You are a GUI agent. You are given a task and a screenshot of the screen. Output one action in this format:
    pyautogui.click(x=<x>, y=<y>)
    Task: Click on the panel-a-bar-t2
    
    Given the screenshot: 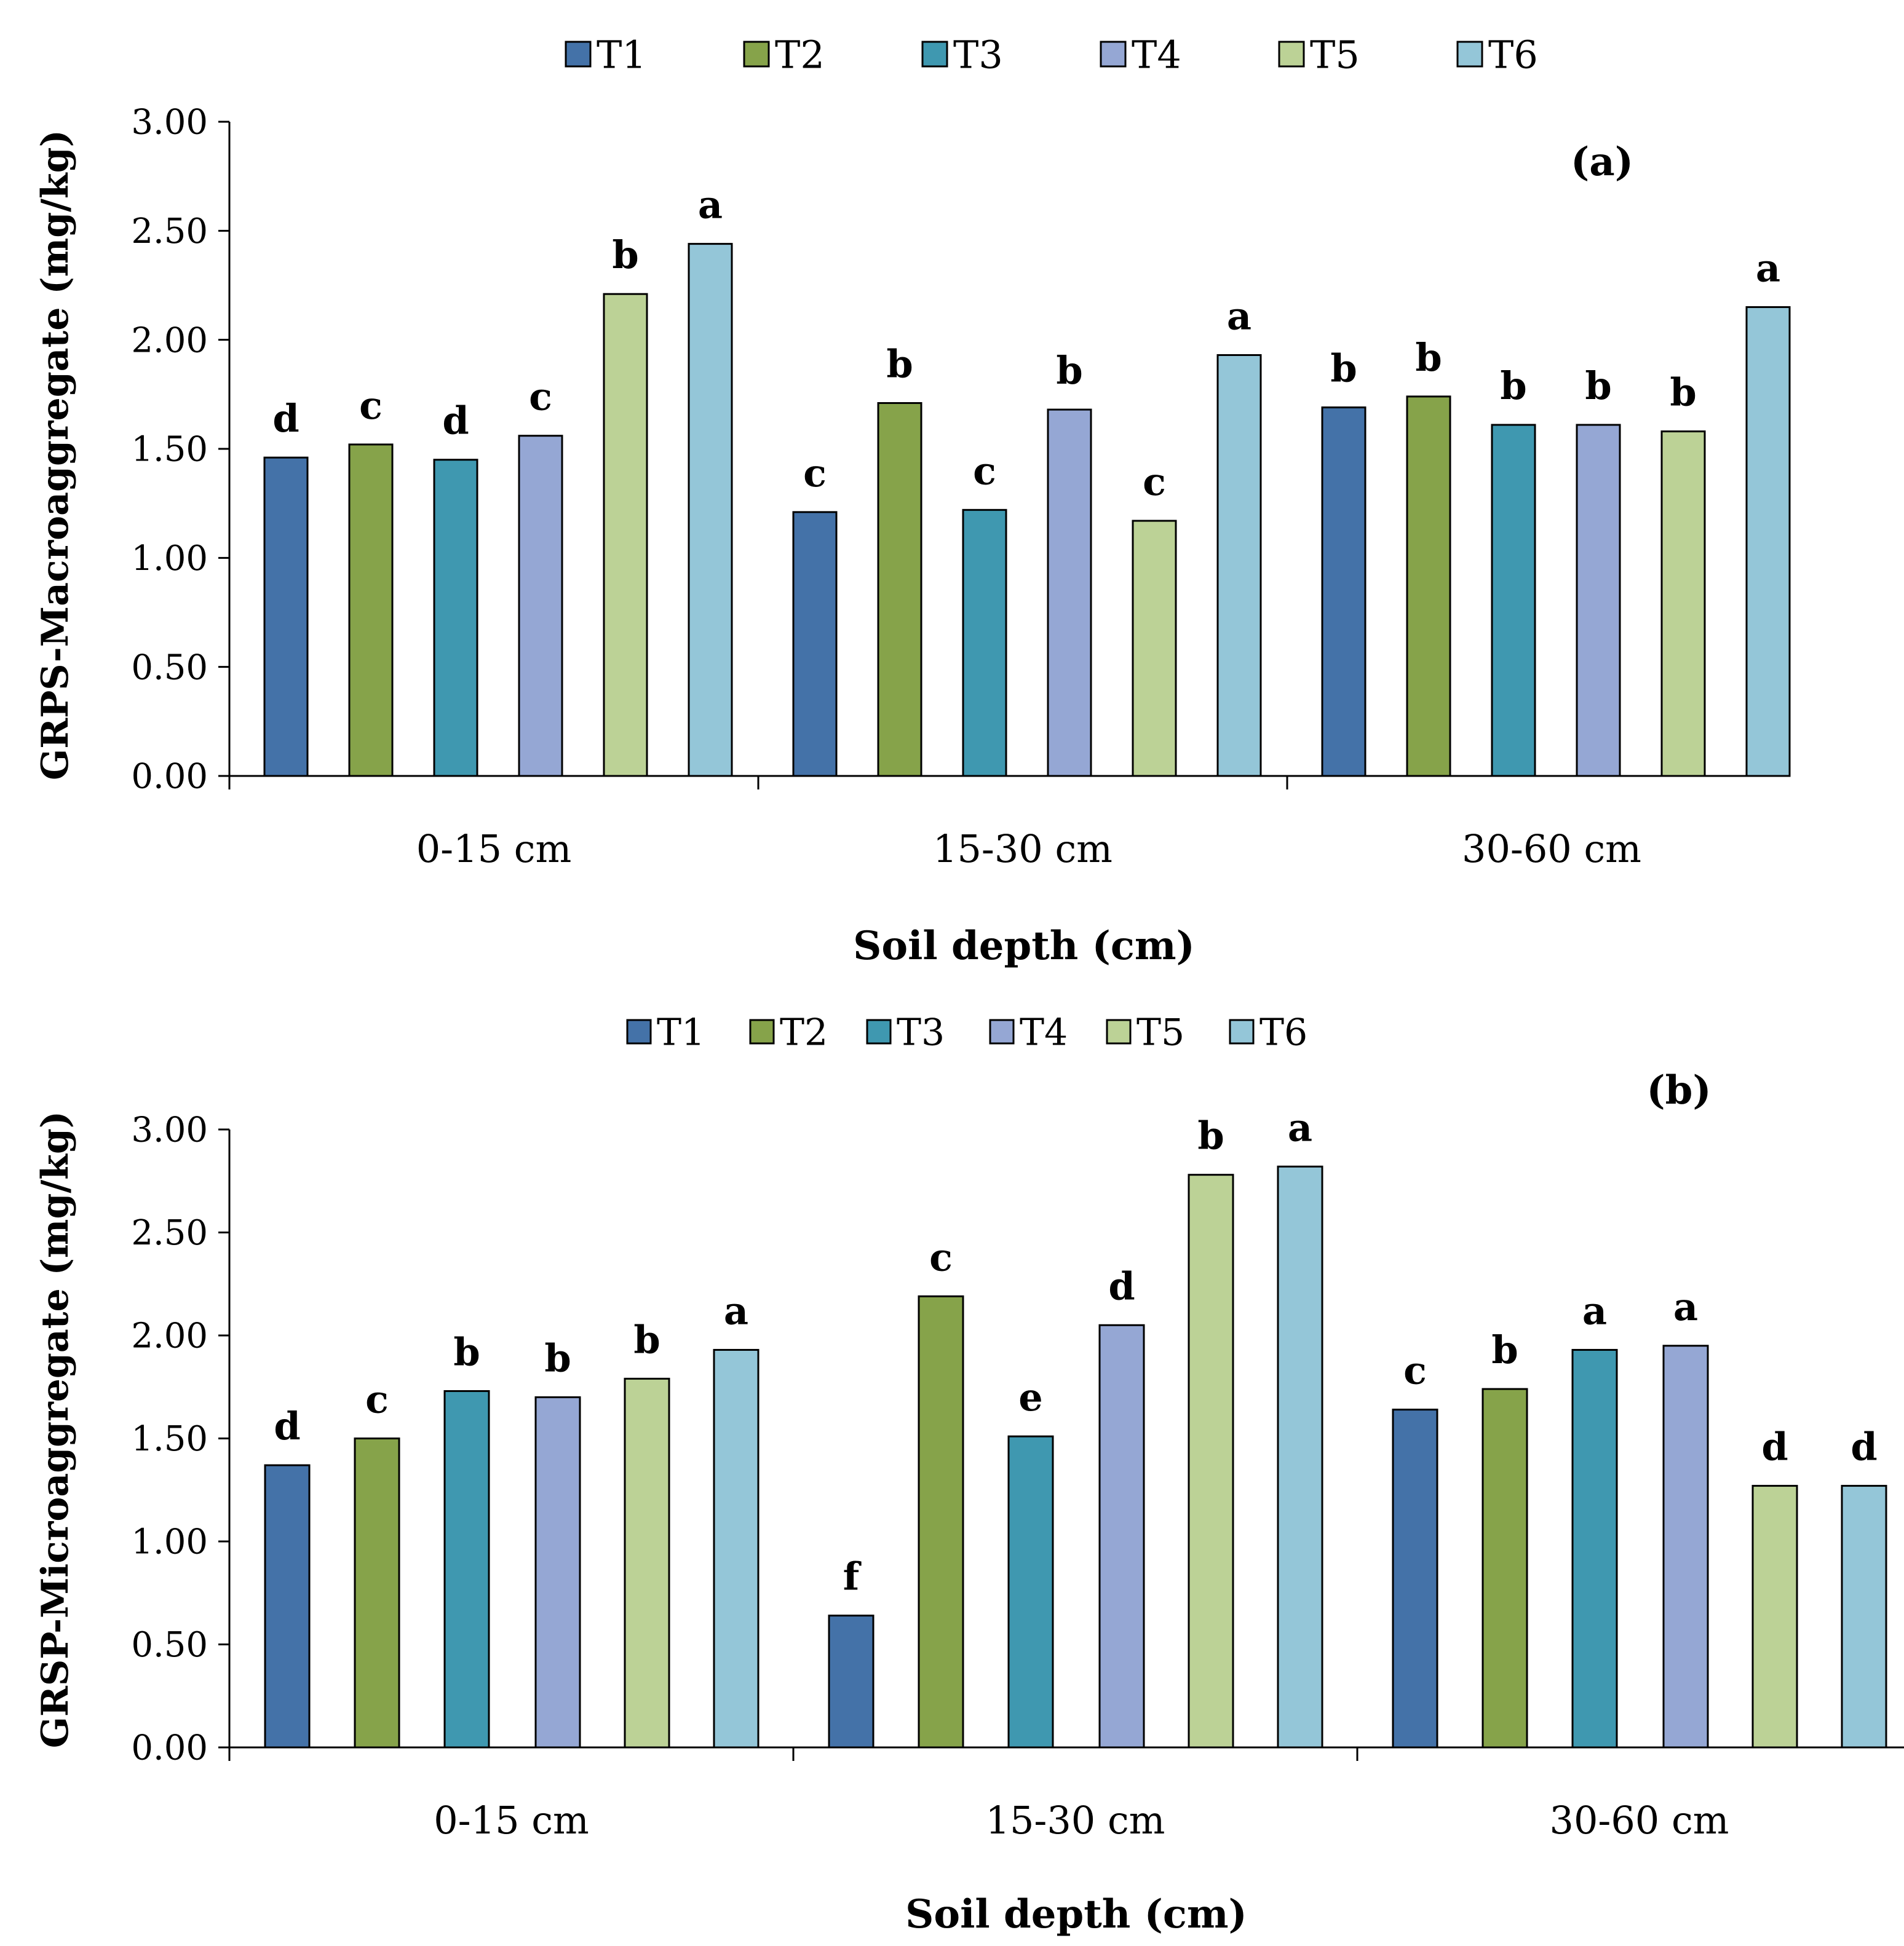 What is the action you would take?
    pyautogui.click(x=899, y=589)
    